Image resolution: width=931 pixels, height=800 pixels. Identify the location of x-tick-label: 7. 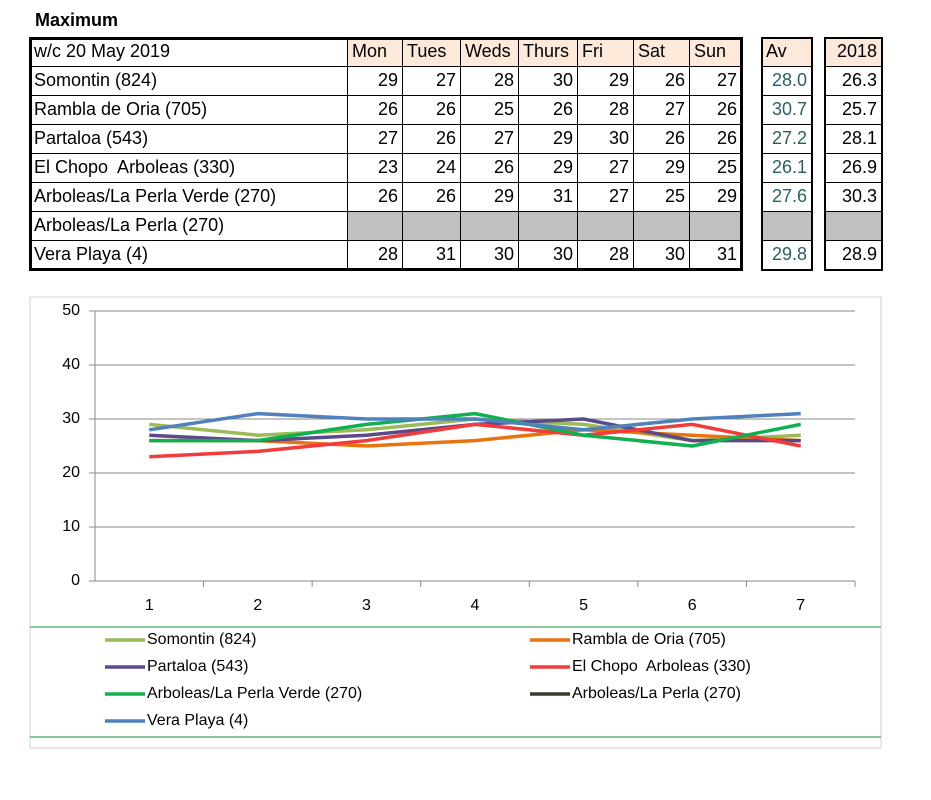
(800, 605).